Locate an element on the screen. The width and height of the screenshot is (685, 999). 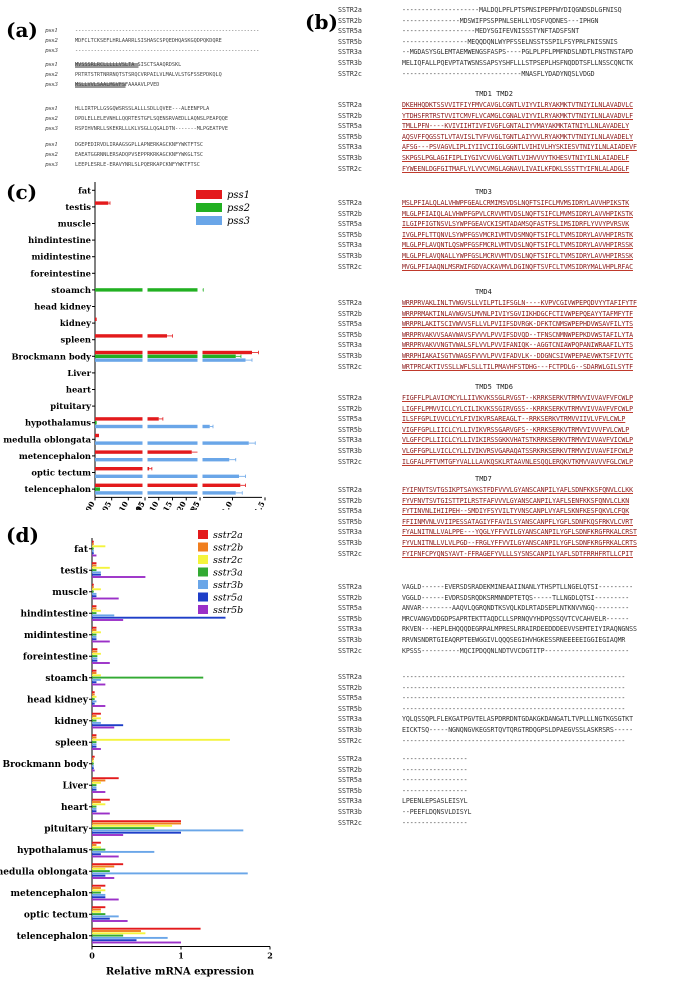
category-label: Liver is located at coordinates (79, 373).